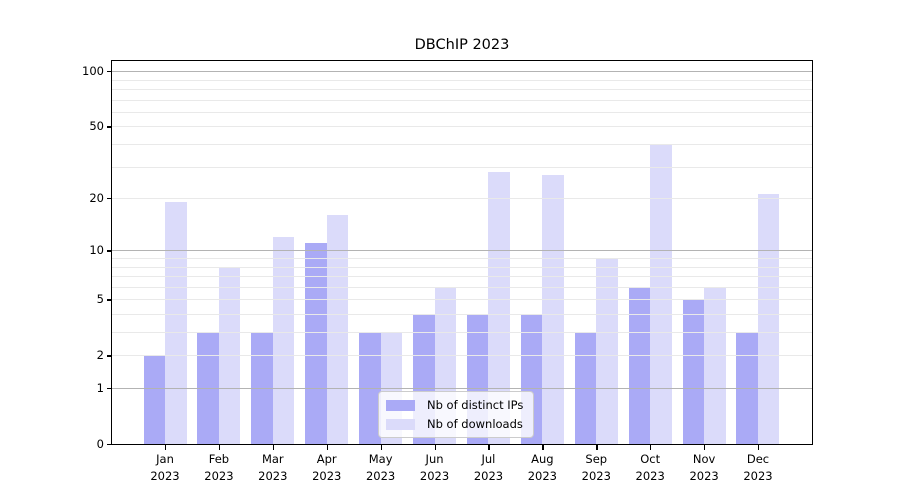  I want to click on x-tick-label-apr: Apr 2023, so click(326, 468).